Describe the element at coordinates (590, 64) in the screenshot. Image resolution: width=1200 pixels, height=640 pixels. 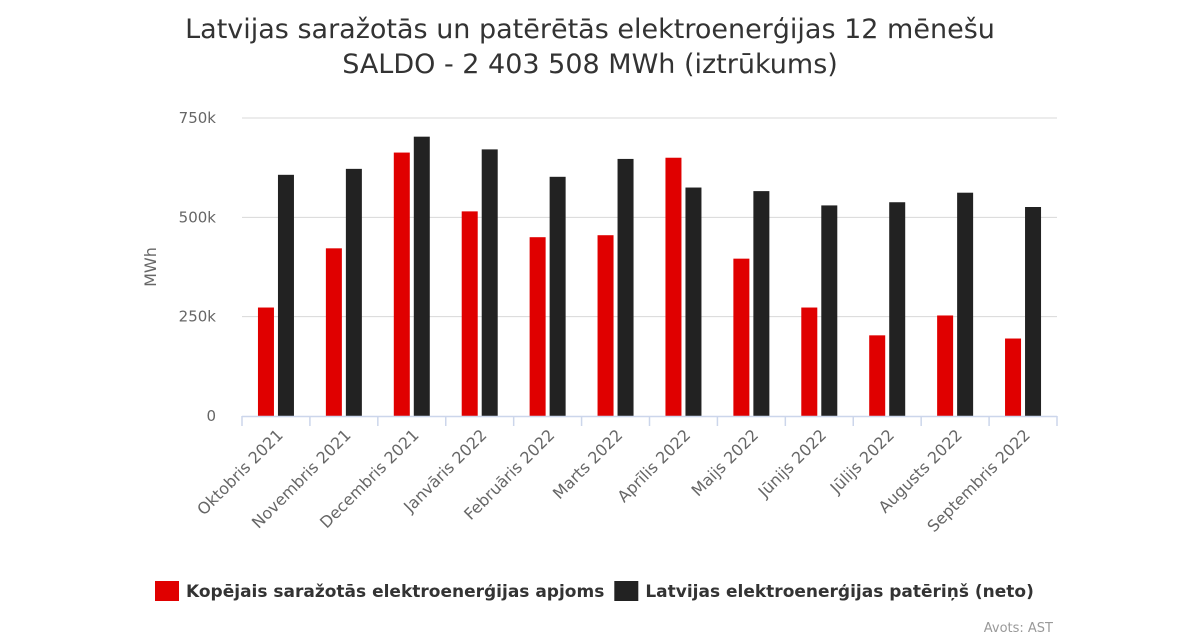
I see `chart-title-line-2: SALDO - 2 403 508 MWh (iztrūkums)` at that location.